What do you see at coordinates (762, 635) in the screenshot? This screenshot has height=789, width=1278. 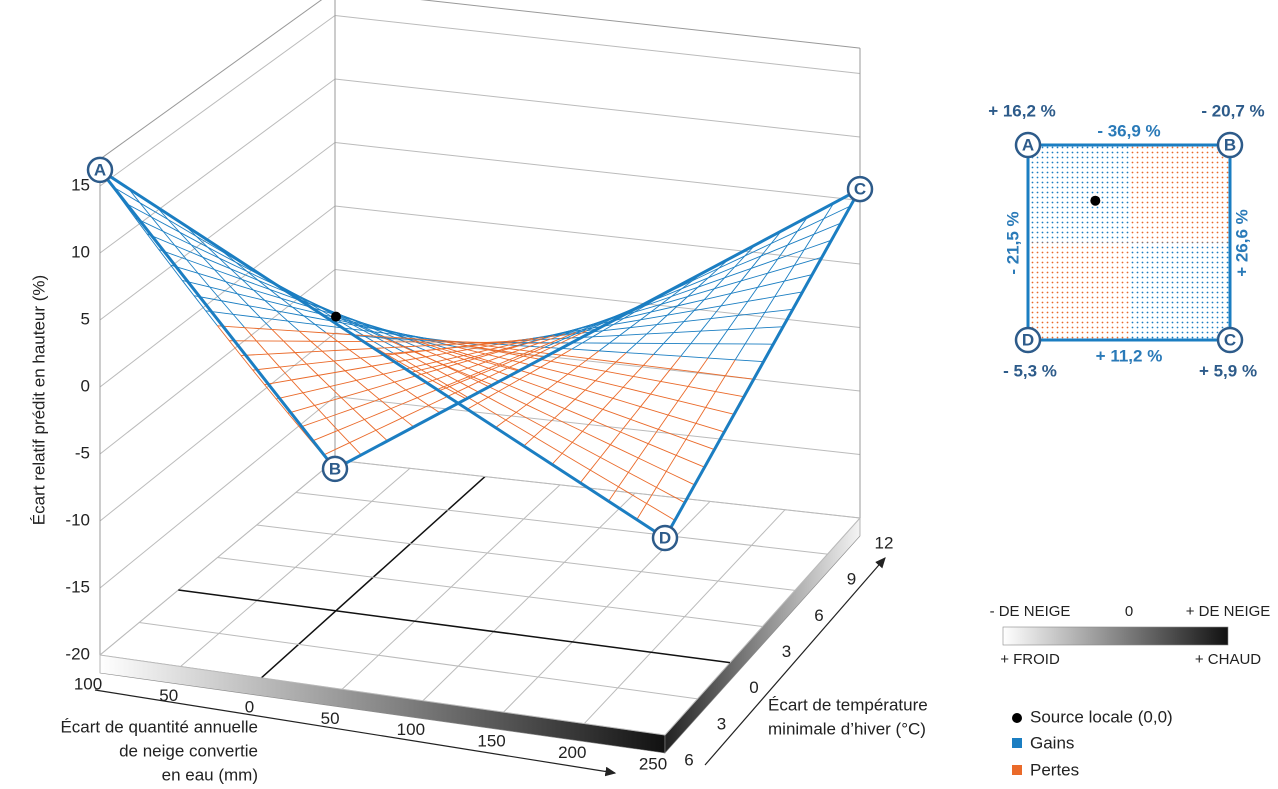 I see `floor-side` at bounding box center [762, 635].